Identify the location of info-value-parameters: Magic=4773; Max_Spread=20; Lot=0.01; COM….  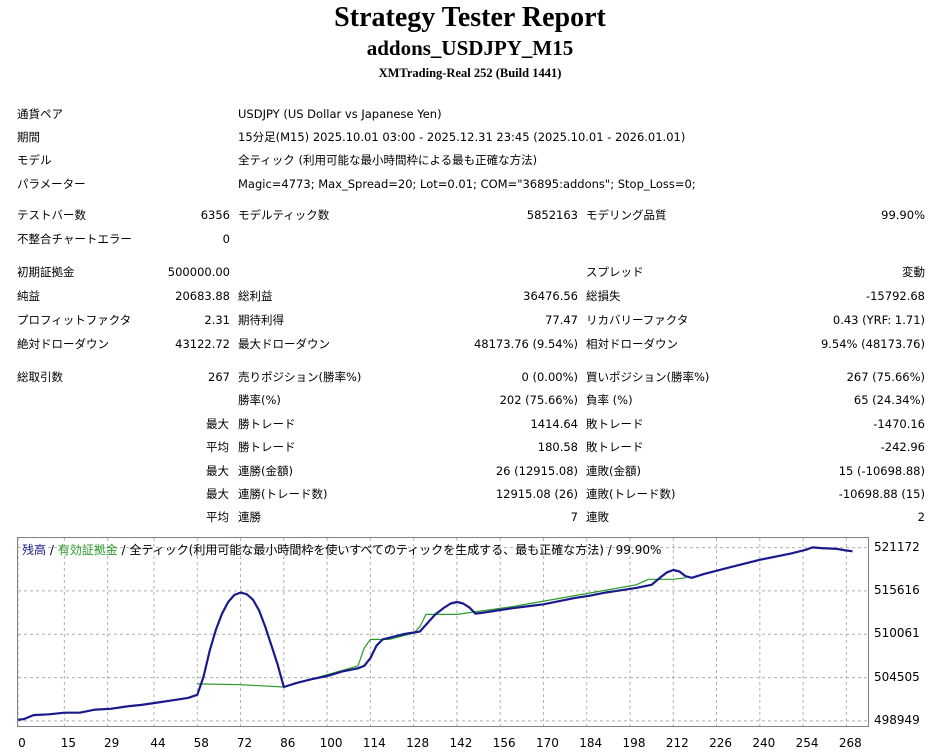
(467, 184).